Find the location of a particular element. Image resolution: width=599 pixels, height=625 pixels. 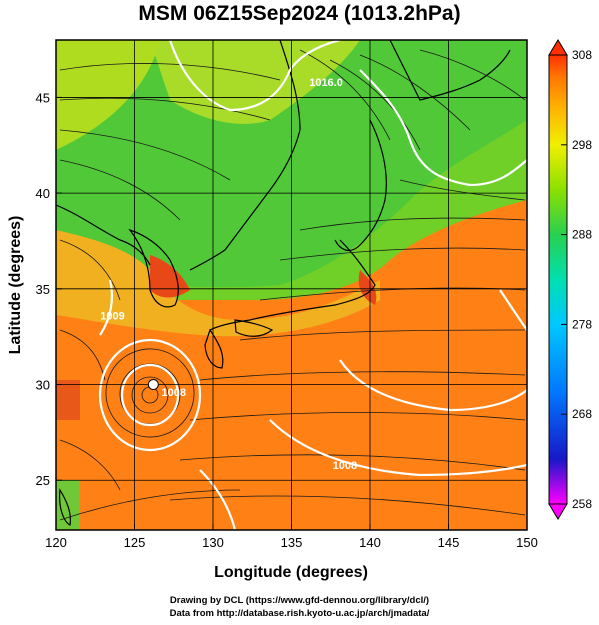

colorbar-tick-label: 258 is located at coordinates (582, 504).